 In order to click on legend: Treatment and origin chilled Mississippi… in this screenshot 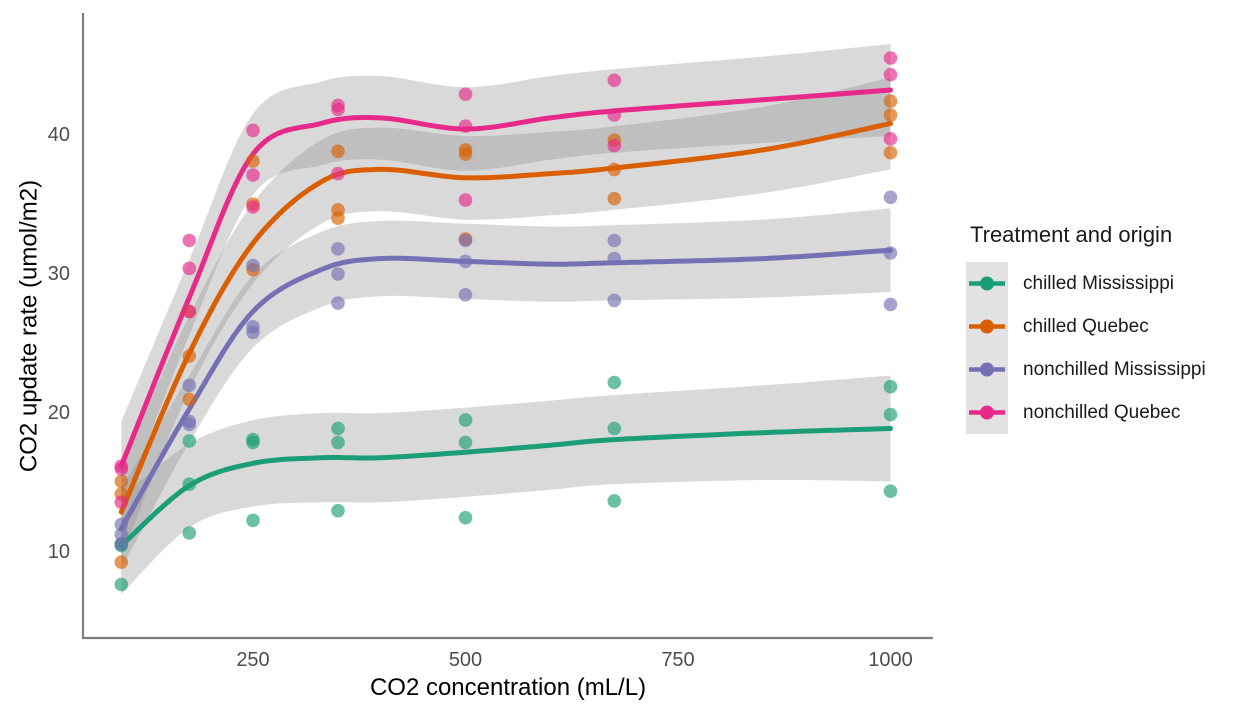, I will do `click(1086, 328)`.